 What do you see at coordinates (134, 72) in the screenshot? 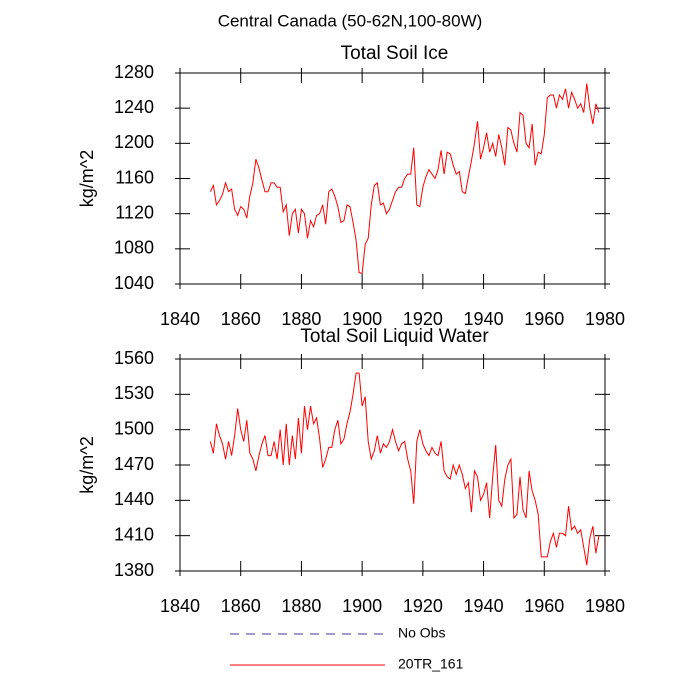
I see `y-tick-label: 1280` at bounding box center [134, 72].